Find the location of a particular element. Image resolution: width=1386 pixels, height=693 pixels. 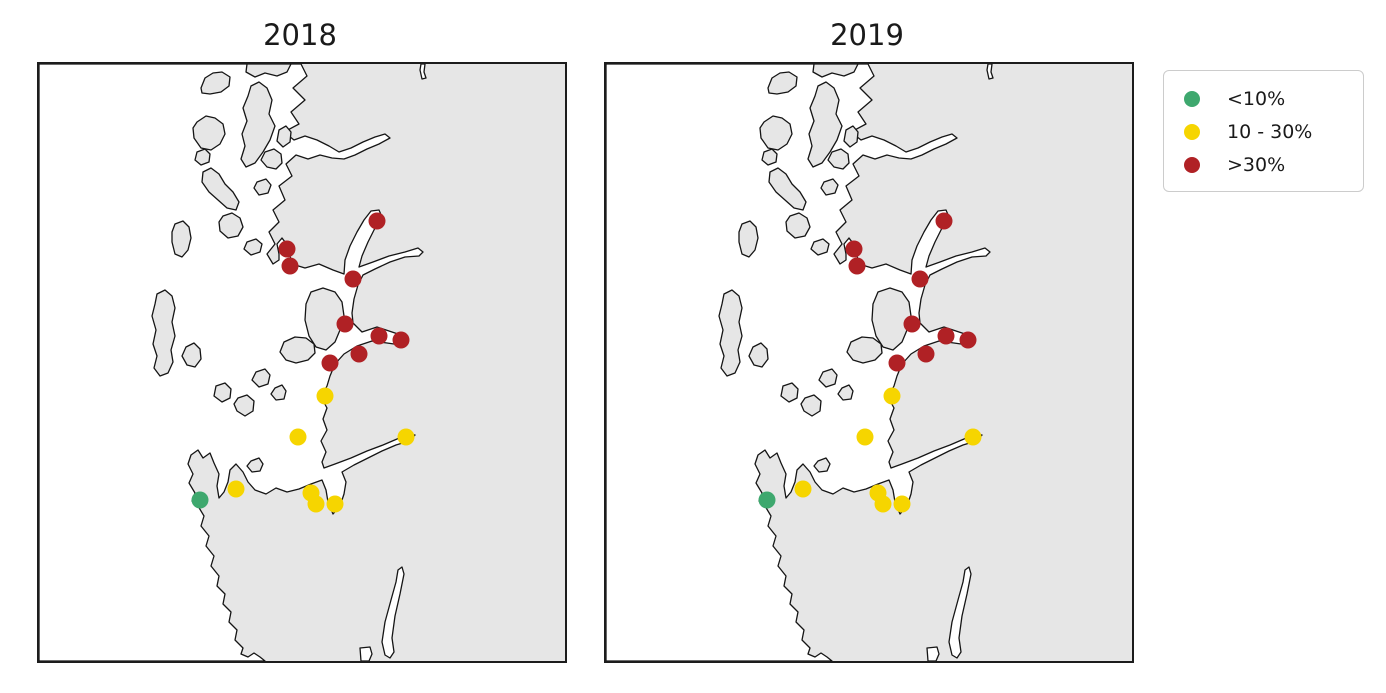

legend-label: 10 - 30% is located at coordinates (1270, 131).